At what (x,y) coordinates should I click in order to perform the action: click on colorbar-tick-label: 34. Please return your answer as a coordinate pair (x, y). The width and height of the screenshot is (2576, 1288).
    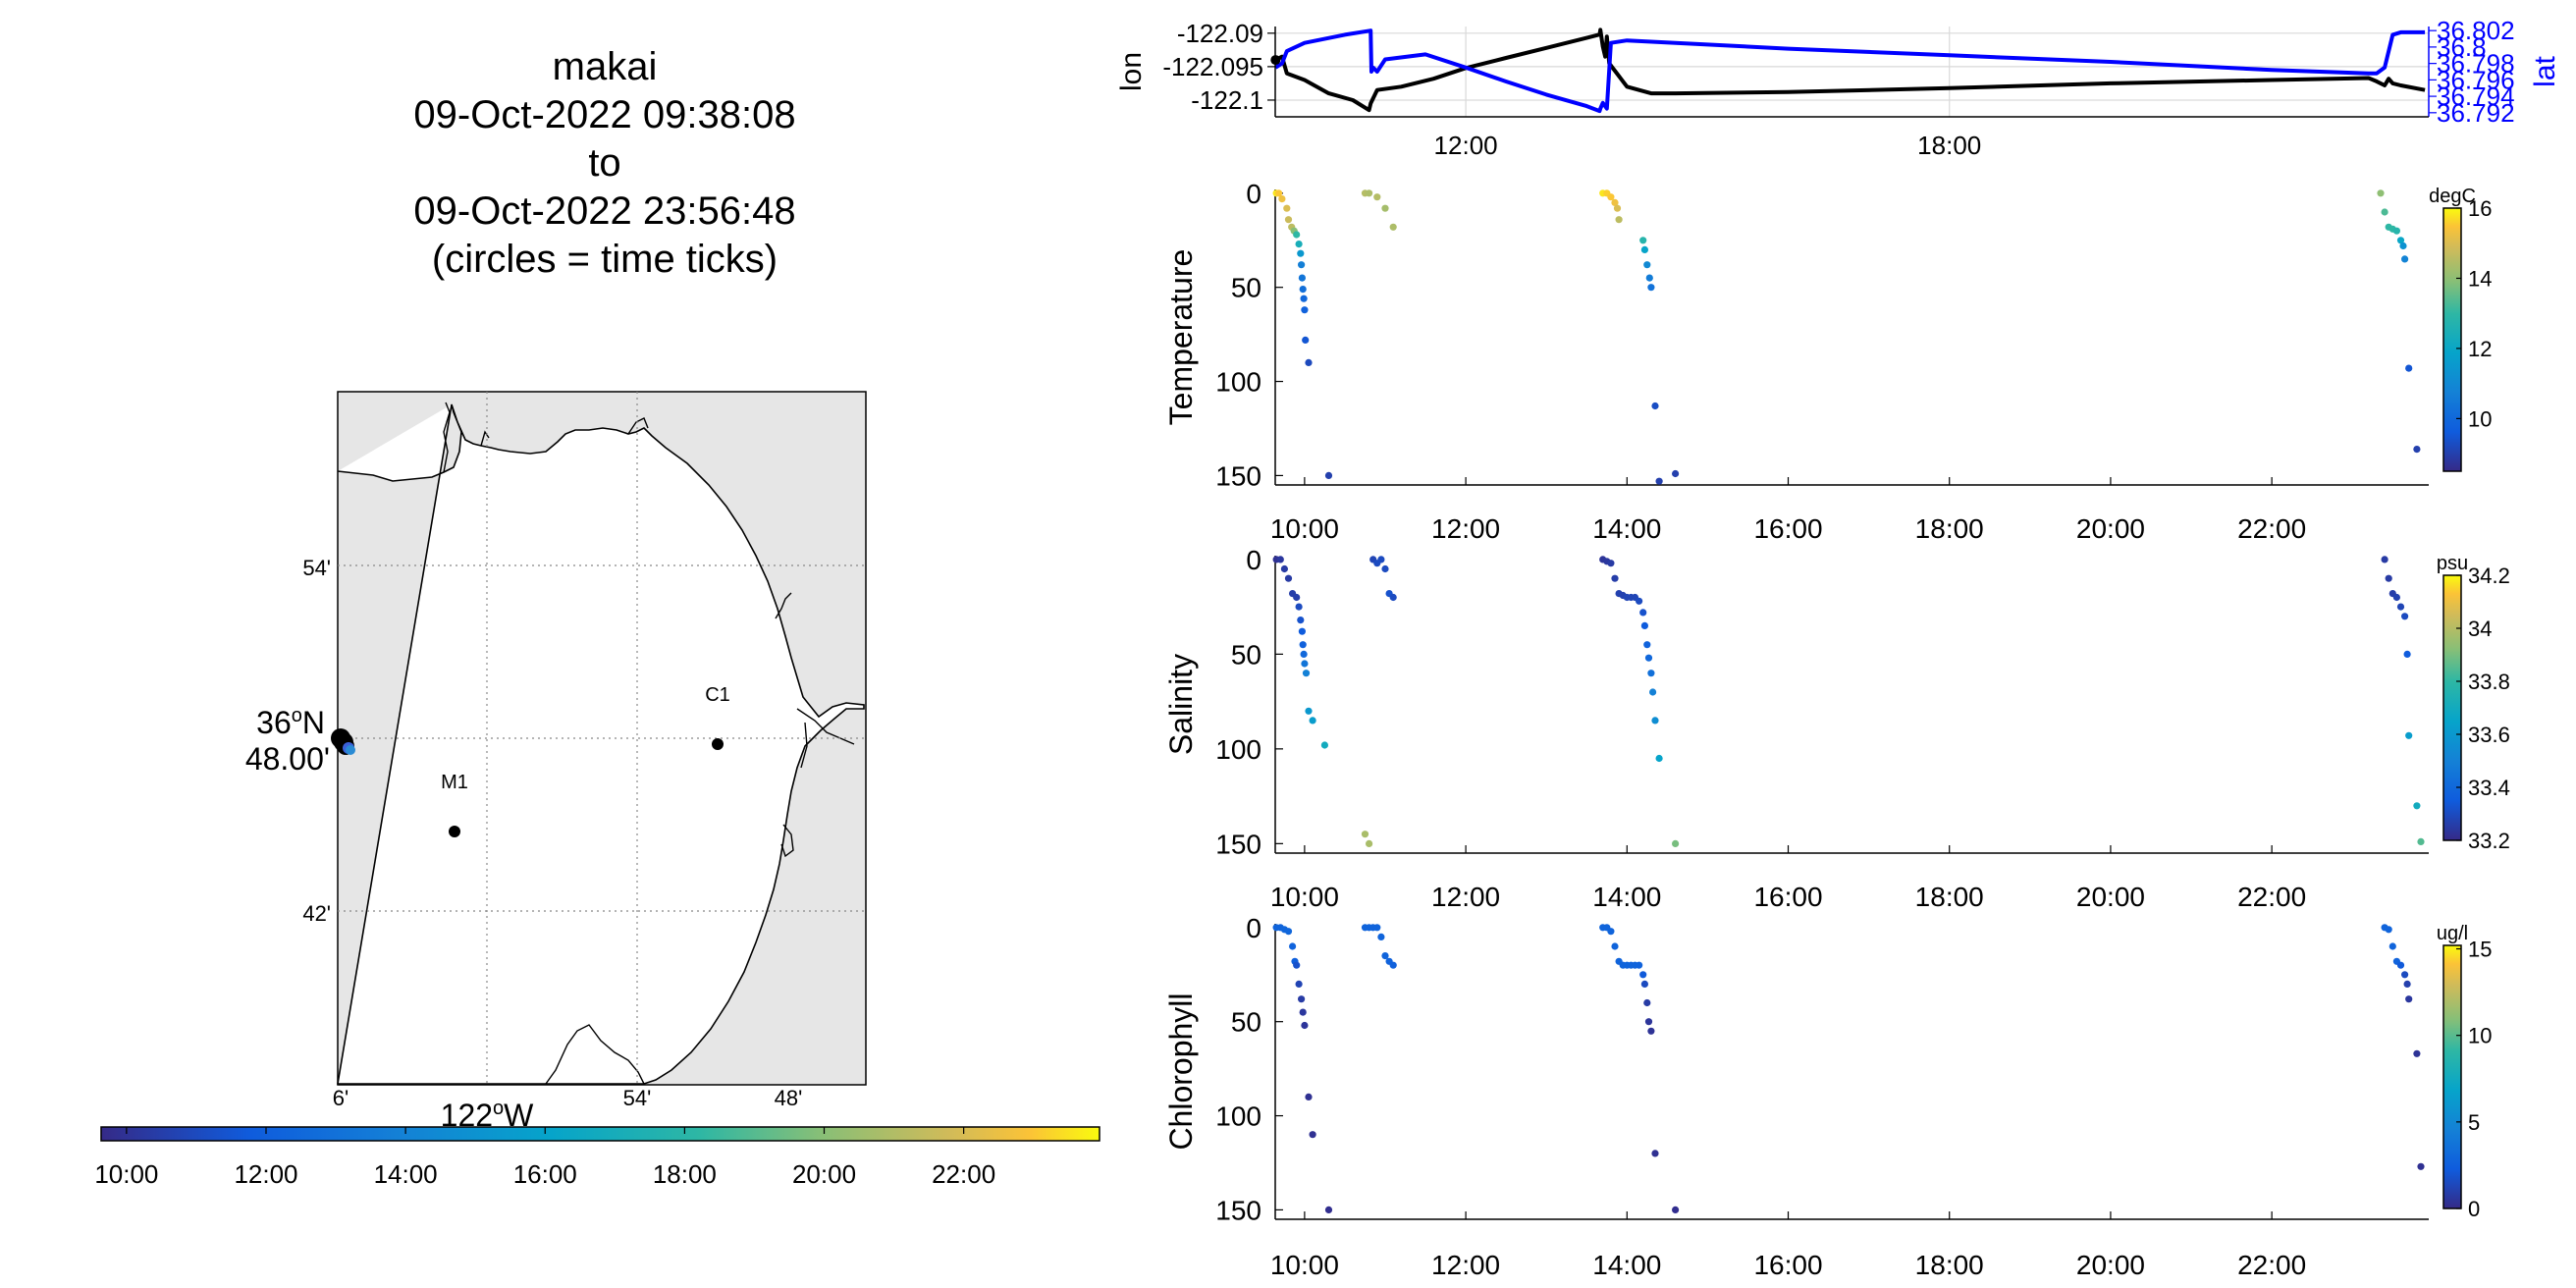
    Looking at the image, I should click on (2480, 629).